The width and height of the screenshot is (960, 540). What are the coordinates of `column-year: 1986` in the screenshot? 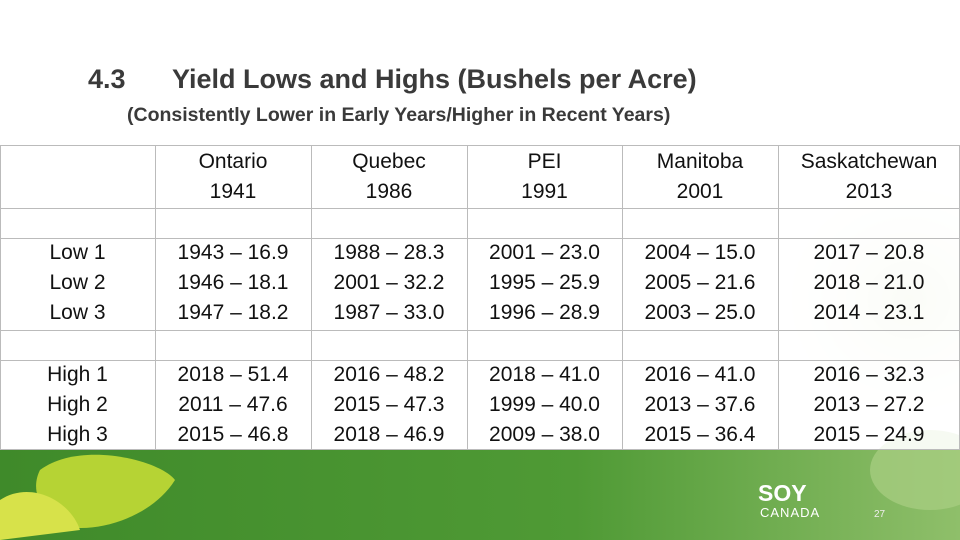 It's located at (389, 191).